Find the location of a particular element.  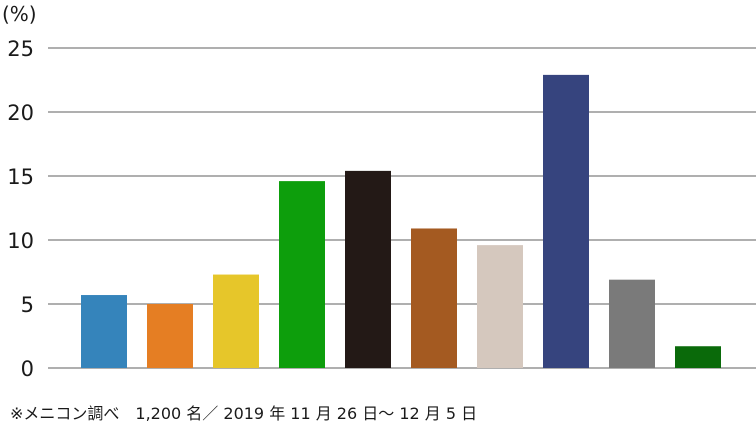

y-tick-label: 10 is located at coordinates (20, 241).